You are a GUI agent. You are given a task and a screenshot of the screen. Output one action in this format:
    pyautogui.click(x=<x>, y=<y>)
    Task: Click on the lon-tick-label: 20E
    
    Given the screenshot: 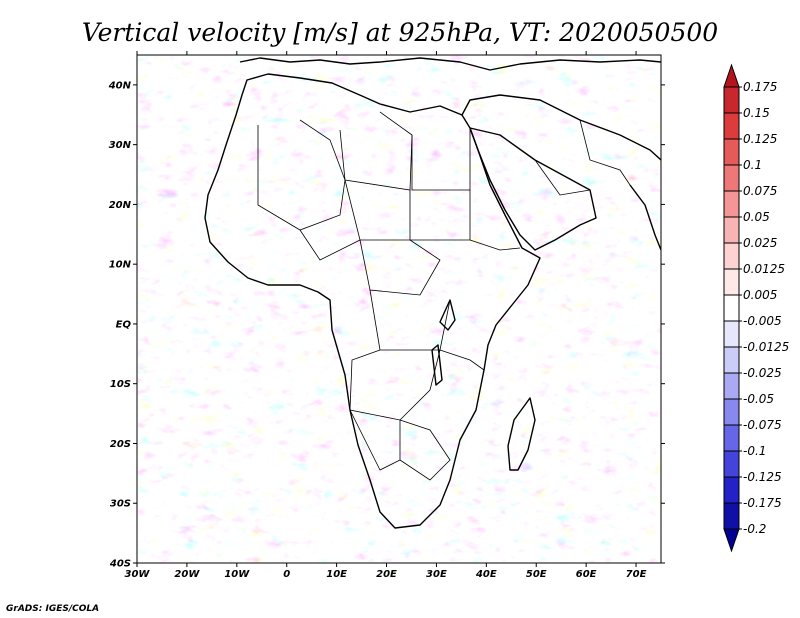 What is the action you would take?
    pyautogui.click(x=386, y=574)
    